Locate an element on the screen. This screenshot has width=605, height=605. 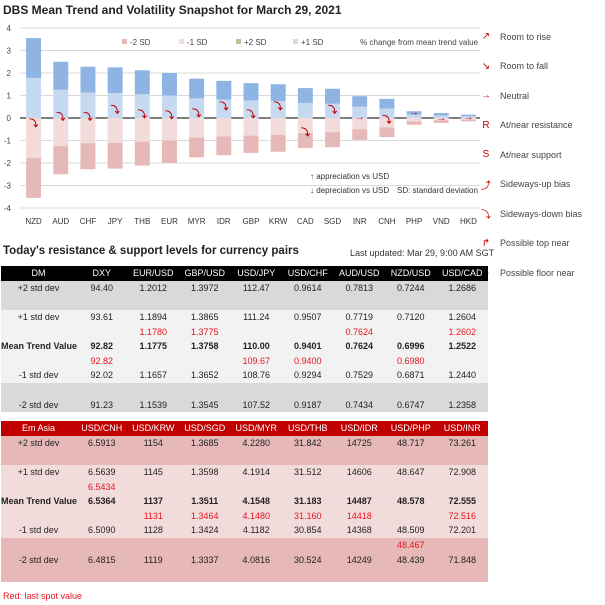
level-value: 1.2522 is located at coordinates (462, 346).